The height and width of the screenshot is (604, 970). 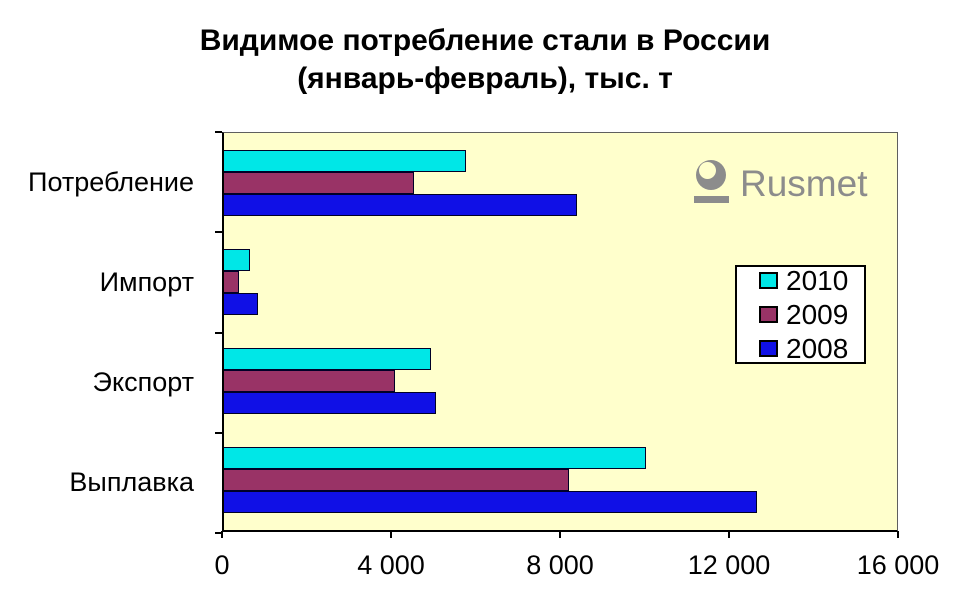 I want to click on legend-label-2008: 2008, so click(x=817, y=348).